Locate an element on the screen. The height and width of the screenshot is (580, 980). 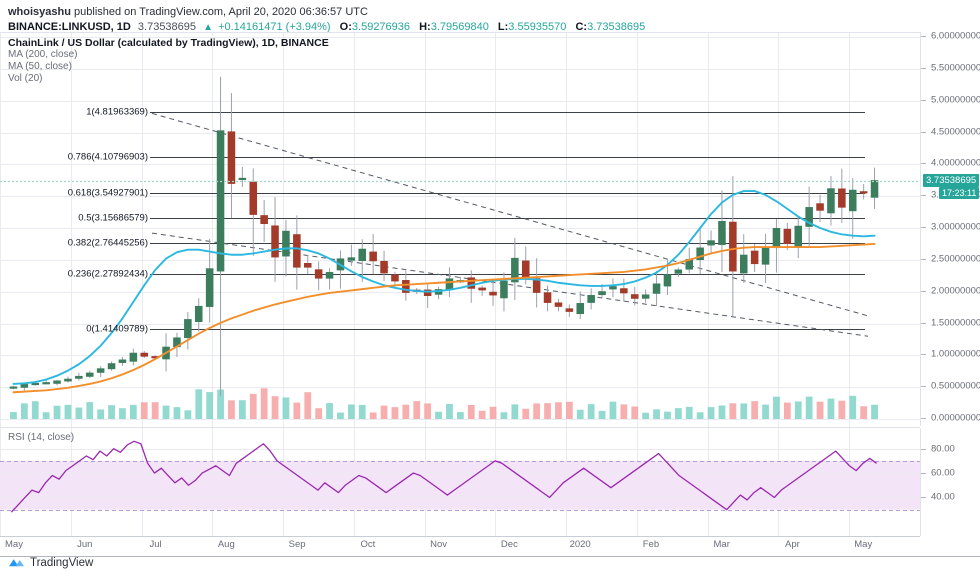
date-axis-tick-label: Sep is located at coordinates (297, 544).